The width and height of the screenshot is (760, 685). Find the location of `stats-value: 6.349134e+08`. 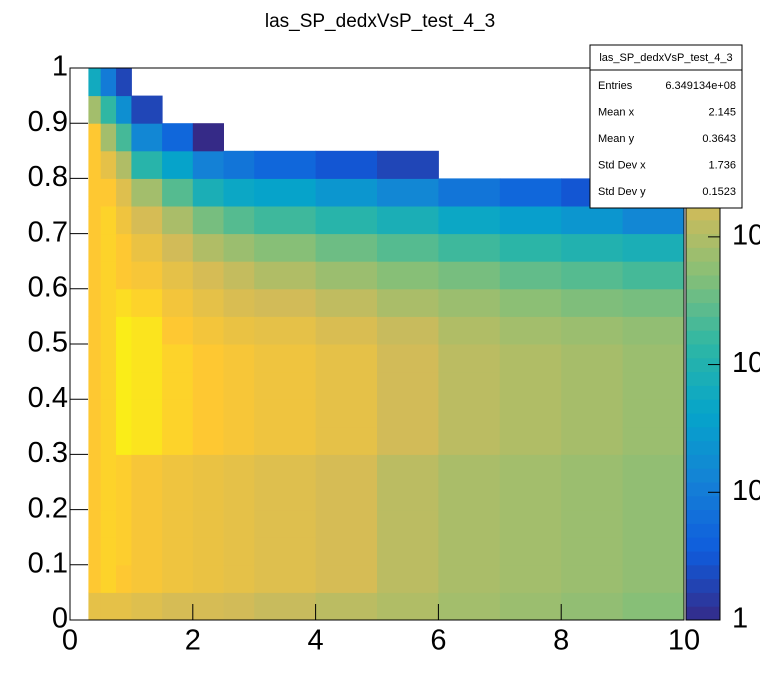

stats-value: 6.349134e+08 is located at coordinates (700, 86).